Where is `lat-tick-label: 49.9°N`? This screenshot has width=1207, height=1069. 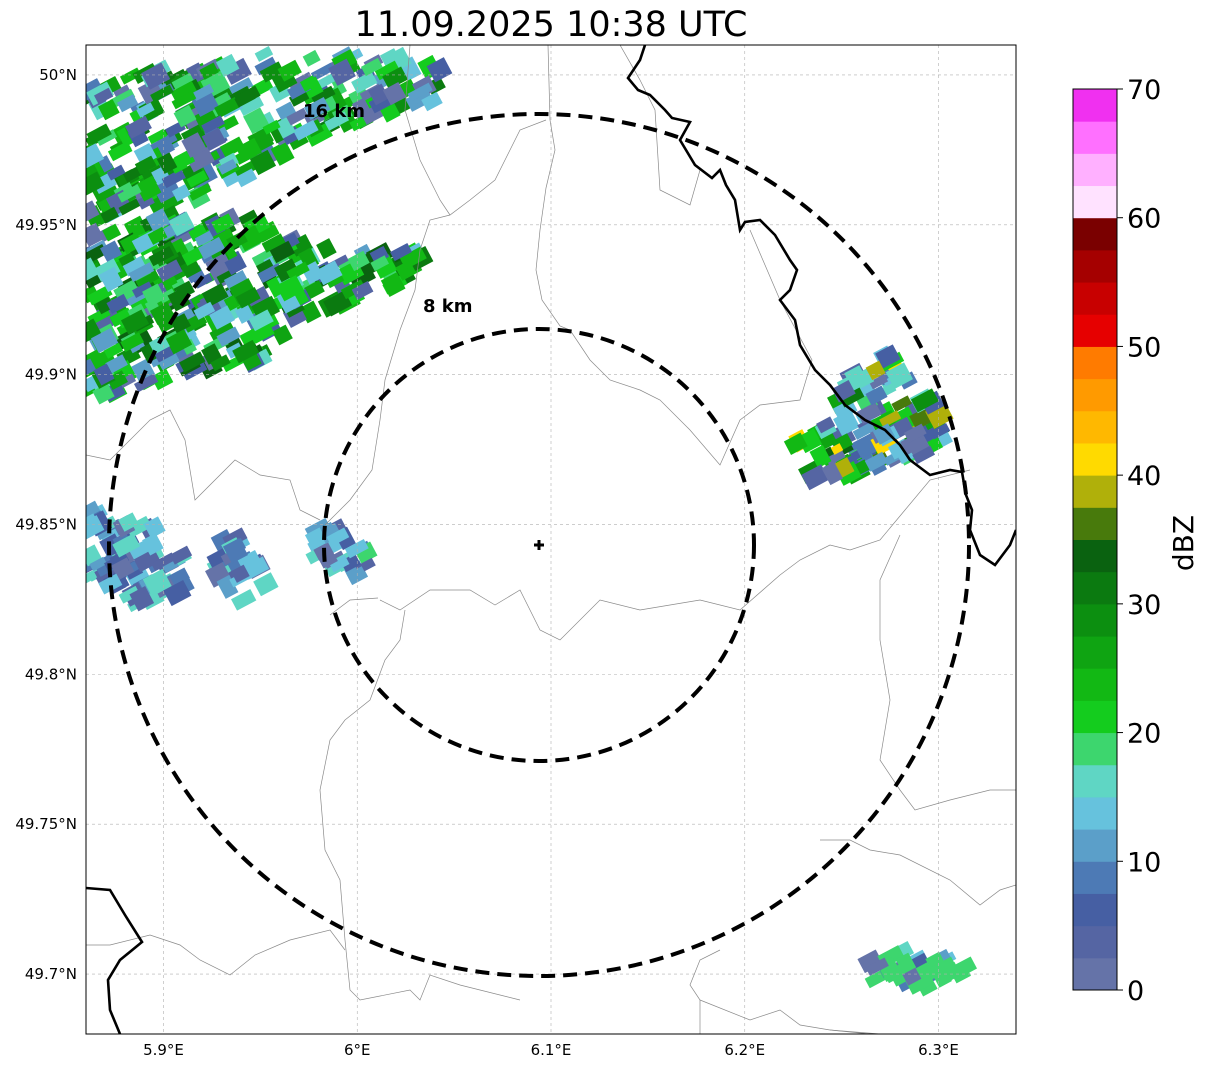
lat-tick-label: 49.9°N is located at coordinates (51, 375).